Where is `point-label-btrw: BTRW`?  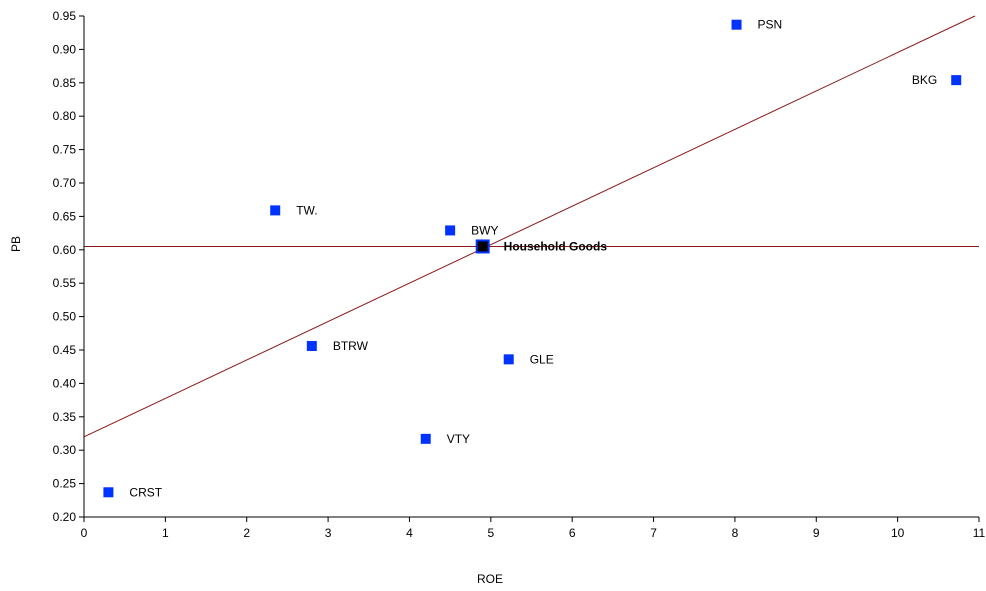 point-label-btrw: BTRW is located at coordinates (351, 346).